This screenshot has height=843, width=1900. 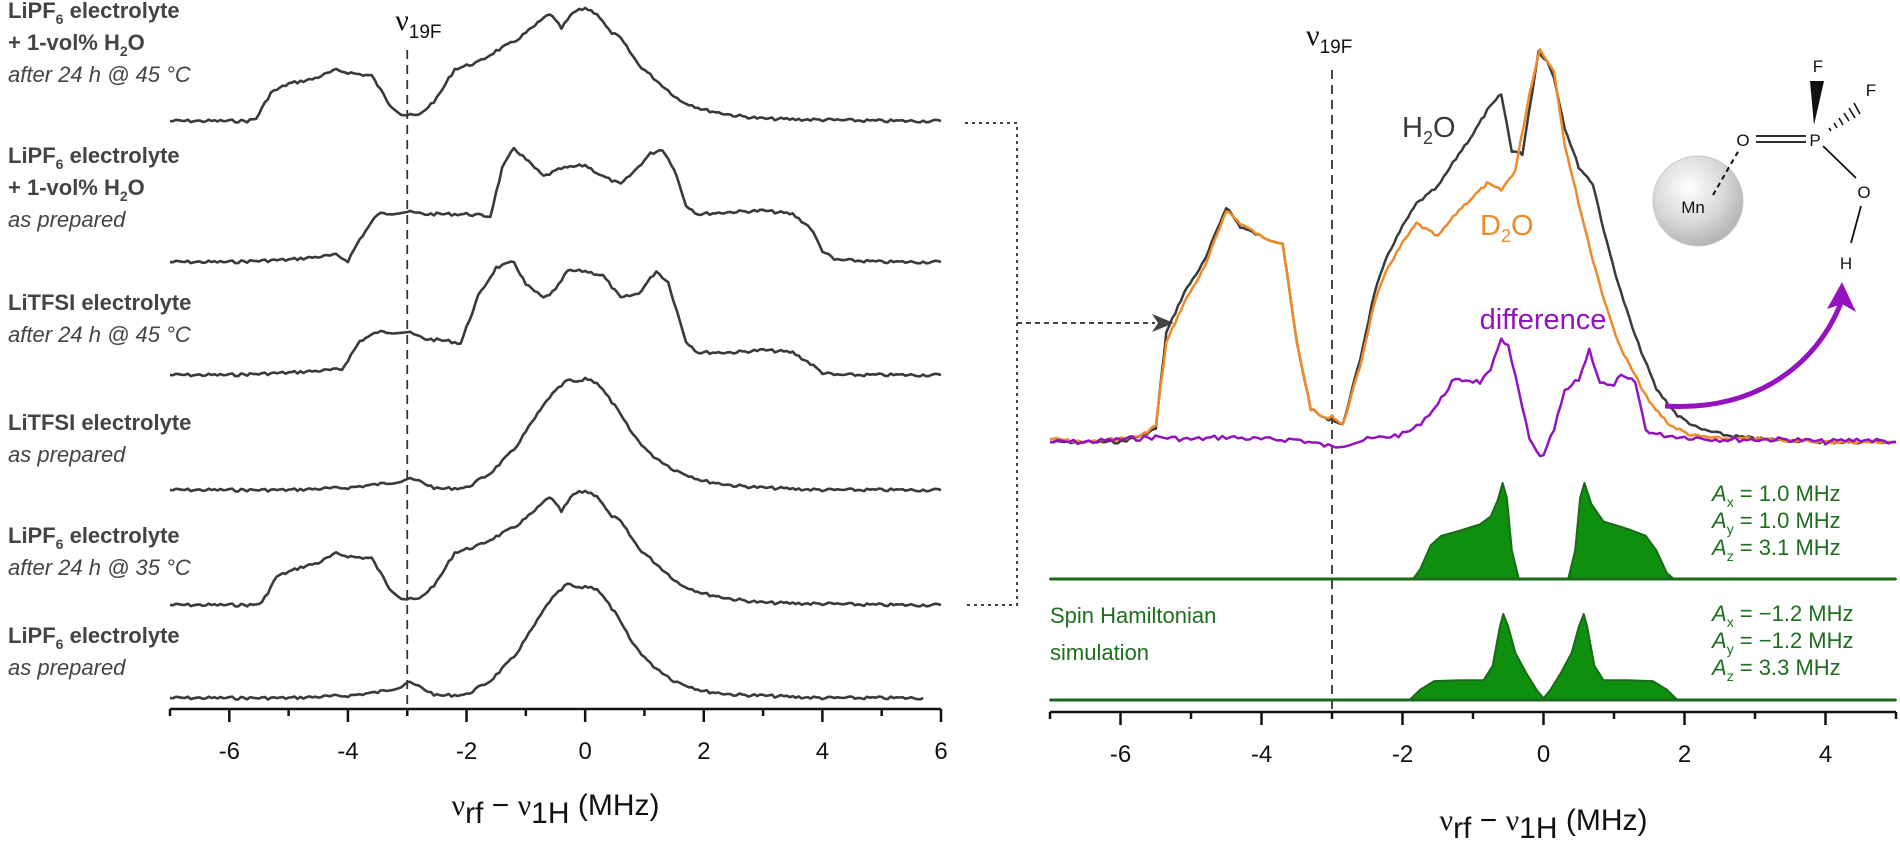 What do you see at coordinates (822, 751) in the screenshot?
I see `left-tick-label: 4` at bounding box center [822, 751].